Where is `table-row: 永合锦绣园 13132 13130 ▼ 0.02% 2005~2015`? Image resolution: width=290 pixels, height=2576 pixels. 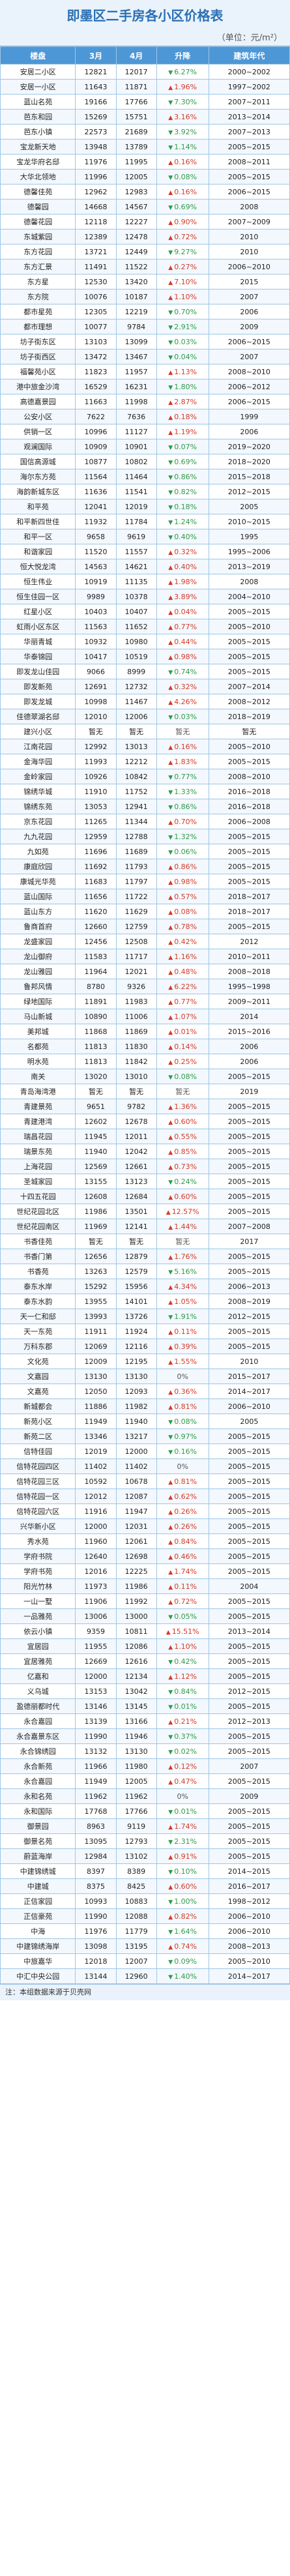 table-row: 永合锦绣园 13132 13130 ▼ 0.02% 2005~2015 is located at coordinates (145, 1751).